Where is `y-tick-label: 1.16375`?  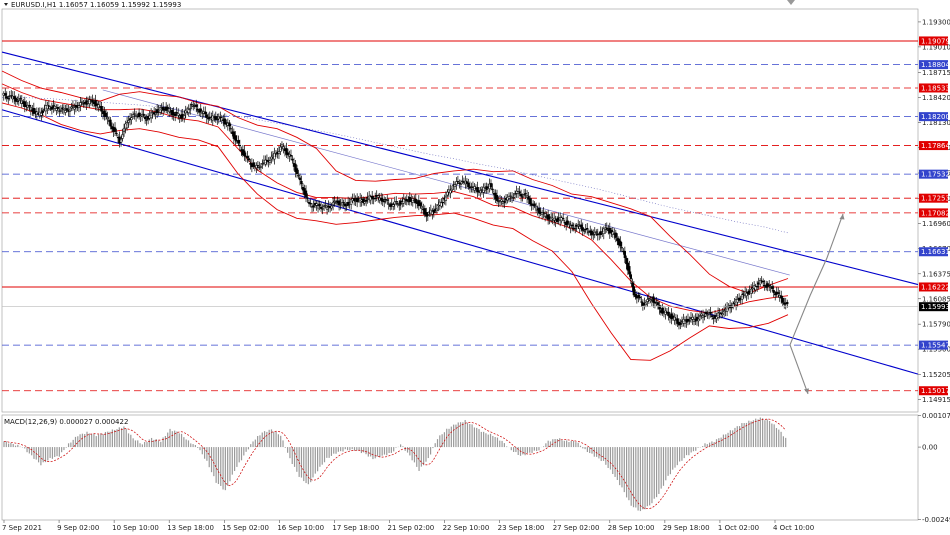
y-tick-label: 1.16375 is located at coordinates (936, 274).